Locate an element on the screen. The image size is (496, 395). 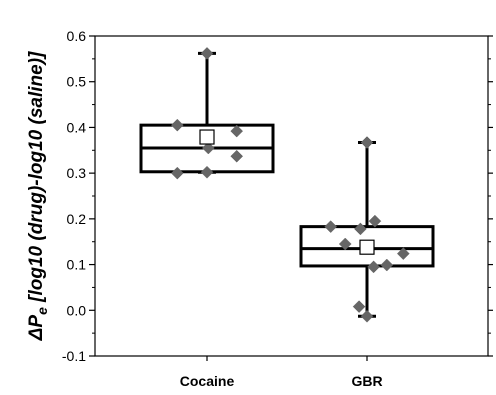
y-tick-label: 0.2 is located at coordinates (77, 219).